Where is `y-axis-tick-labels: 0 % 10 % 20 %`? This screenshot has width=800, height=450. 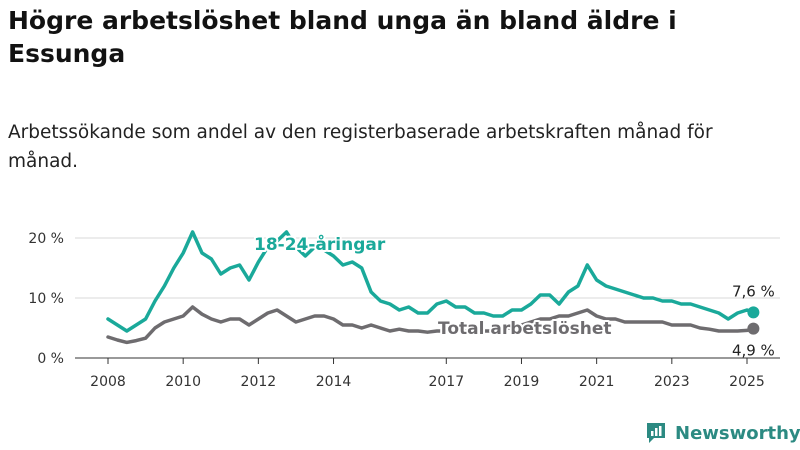 y-axis-tick-labels: 0 % 10 % 20 % is located at coordinates (46, 299).